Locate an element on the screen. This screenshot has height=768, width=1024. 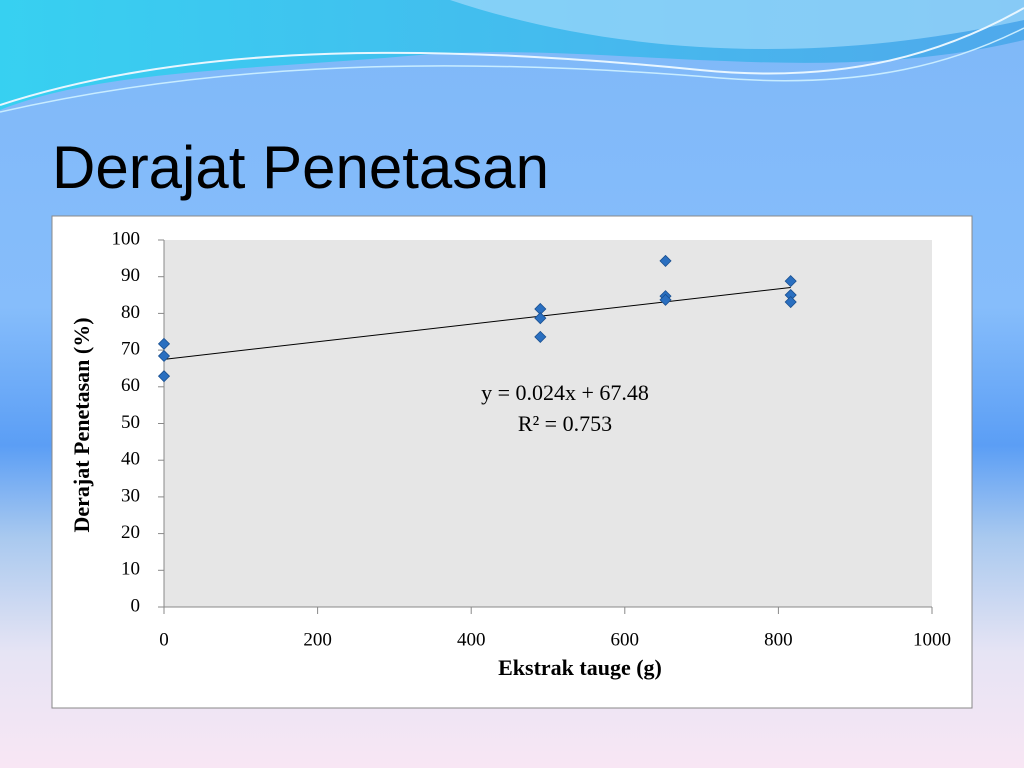
x-tick-label: 1000 is located at coordinates (932, 639).